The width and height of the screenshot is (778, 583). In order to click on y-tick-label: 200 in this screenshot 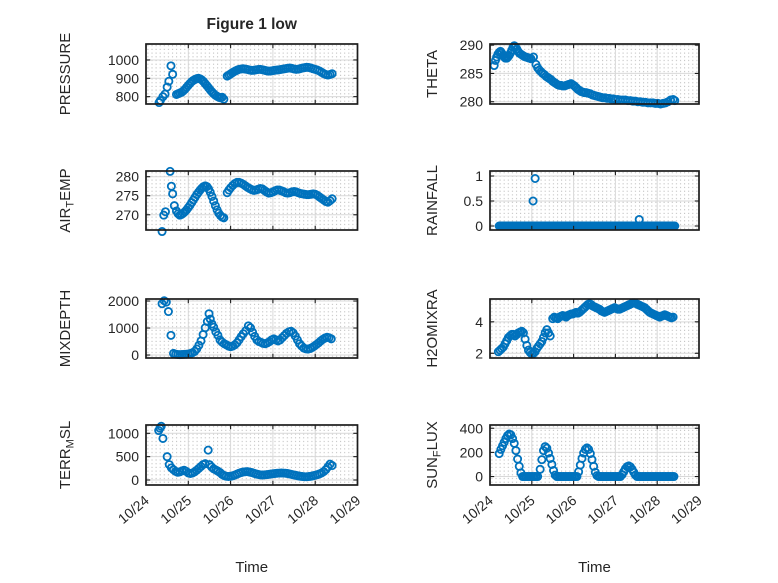, I will do `click(472, 452)`.